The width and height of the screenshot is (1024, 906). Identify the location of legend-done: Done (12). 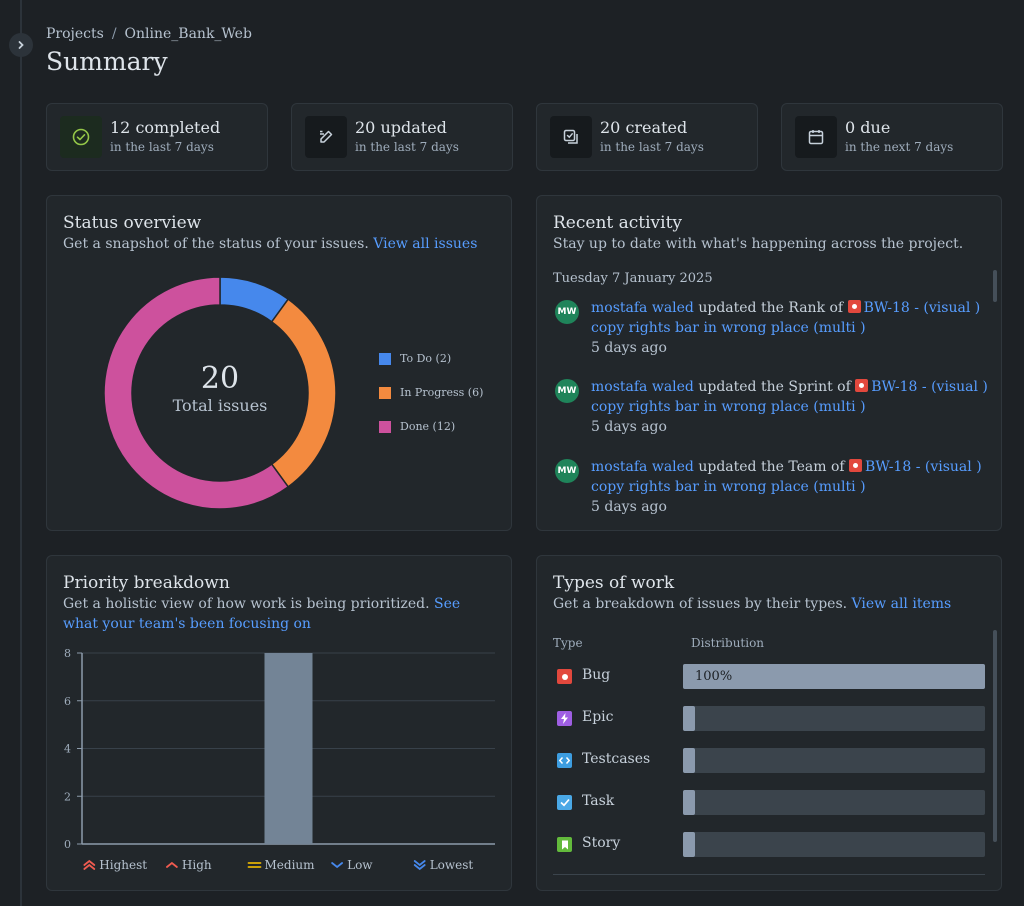
(417, 426).